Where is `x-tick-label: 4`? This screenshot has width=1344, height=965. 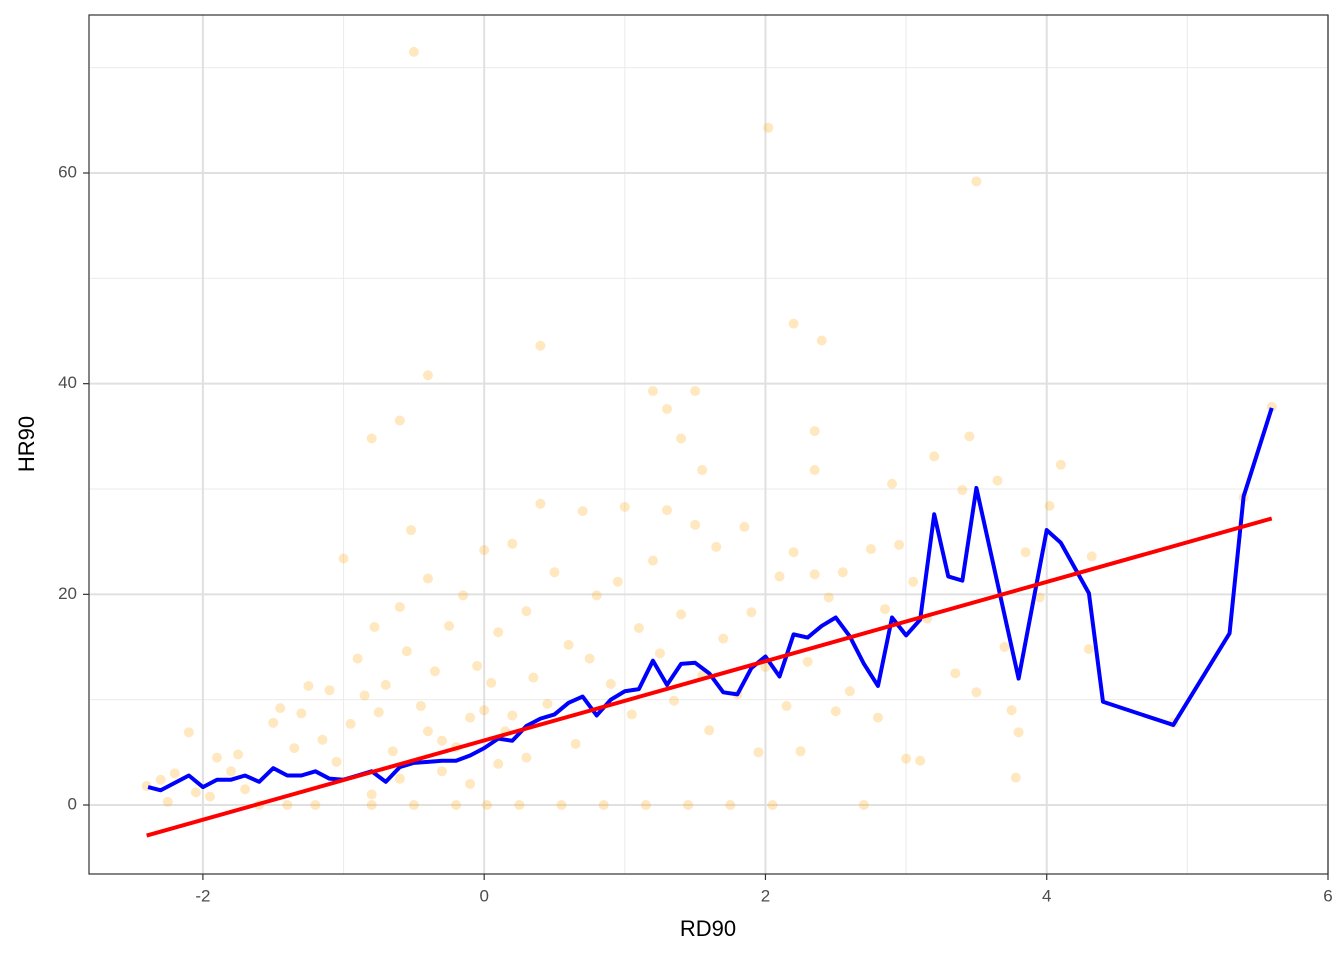
x-tick-label: 4 is located at coordinates (1046, 895).